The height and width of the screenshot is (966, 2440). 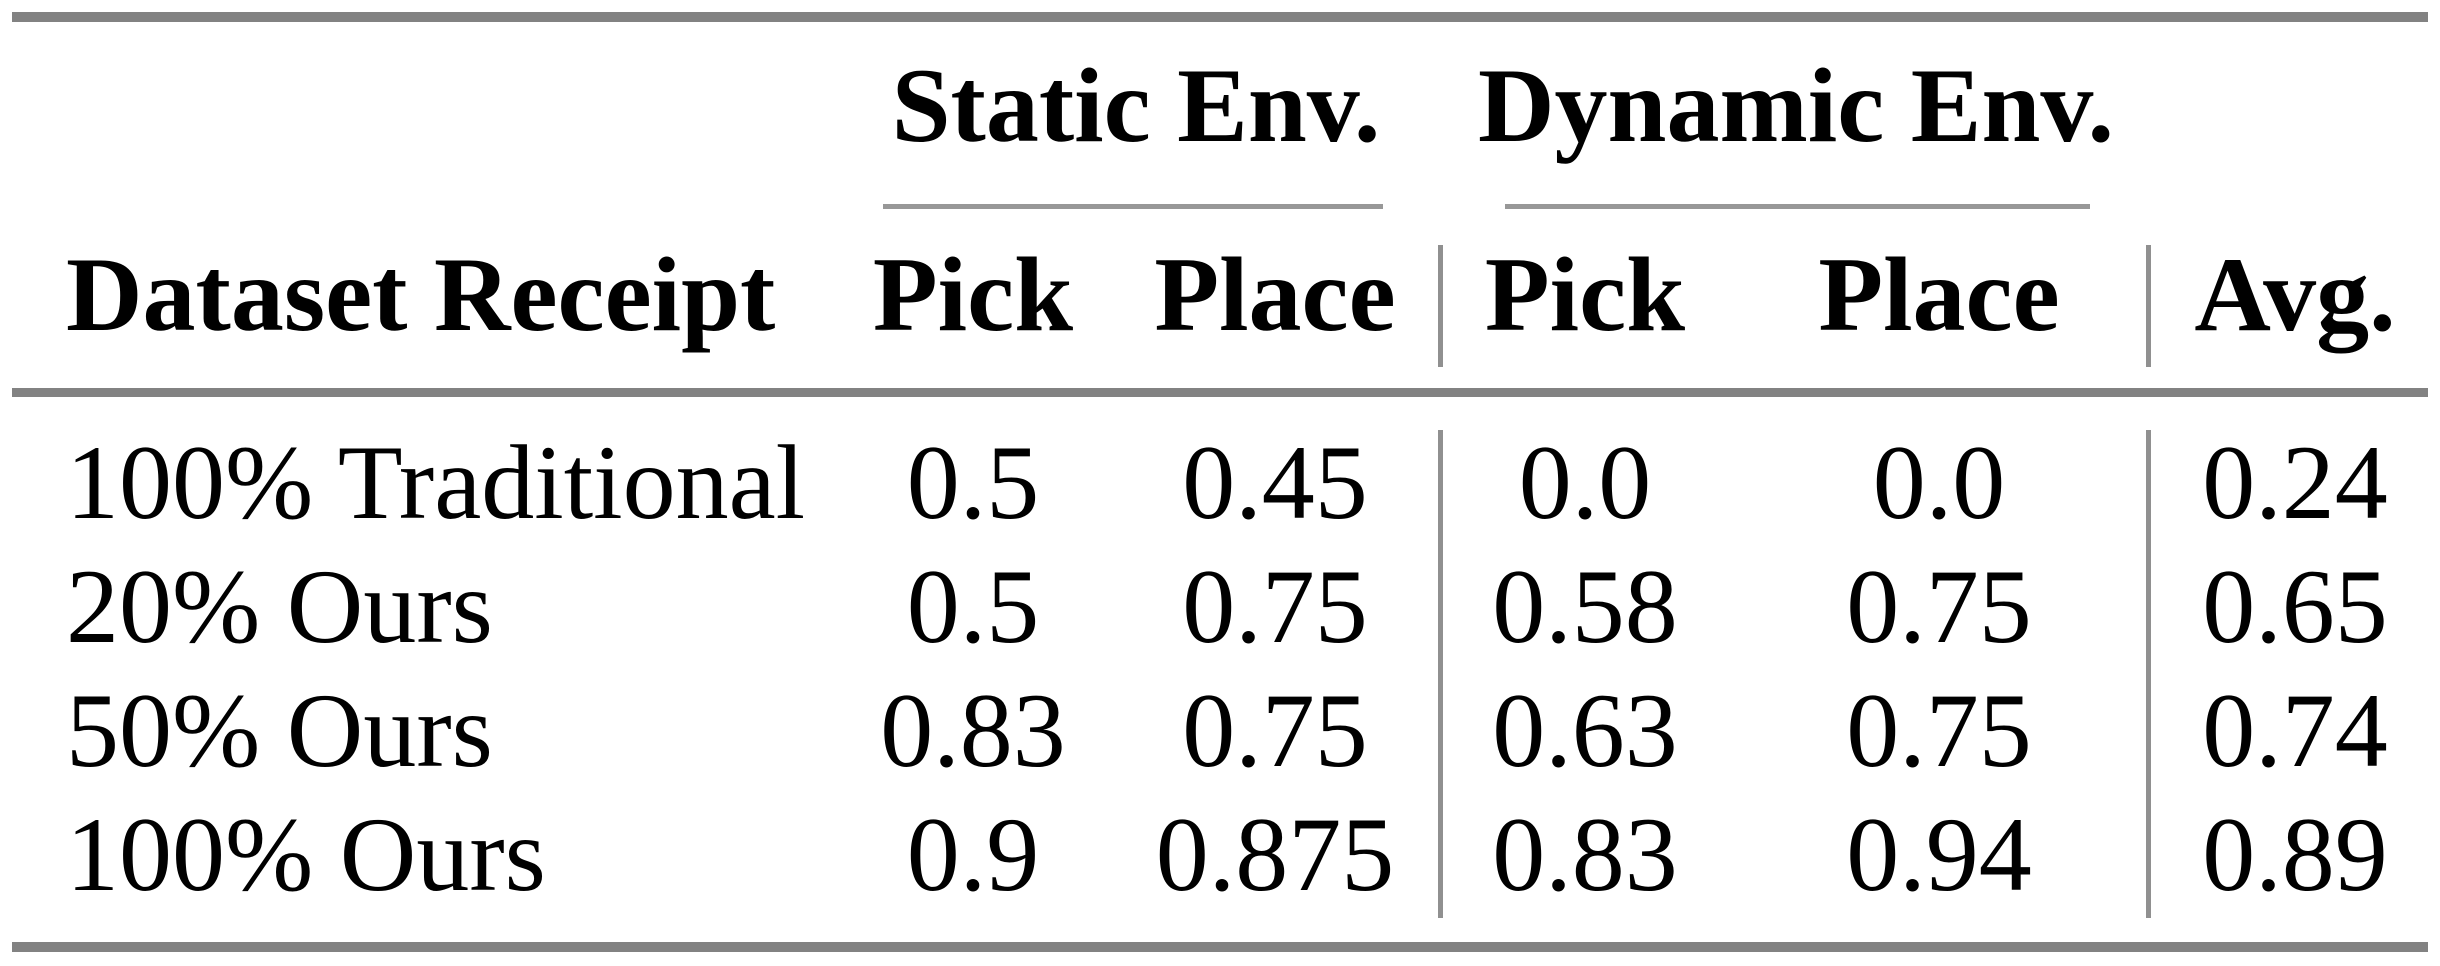 I want to click on column-divider-static-dynamic-header, so click(x=1440, y=306).